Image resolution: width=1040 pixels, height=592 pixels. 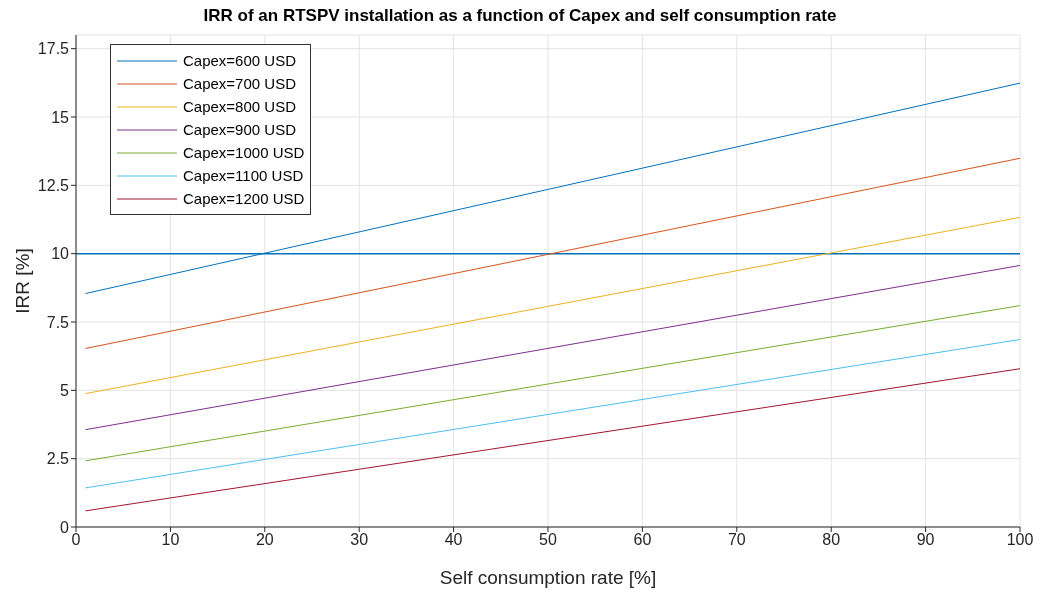 What do you see at coordinates (239, 129) in the screenshot?
I see `legend-label: Capex=900 USD` at bounding box center [239, 129].